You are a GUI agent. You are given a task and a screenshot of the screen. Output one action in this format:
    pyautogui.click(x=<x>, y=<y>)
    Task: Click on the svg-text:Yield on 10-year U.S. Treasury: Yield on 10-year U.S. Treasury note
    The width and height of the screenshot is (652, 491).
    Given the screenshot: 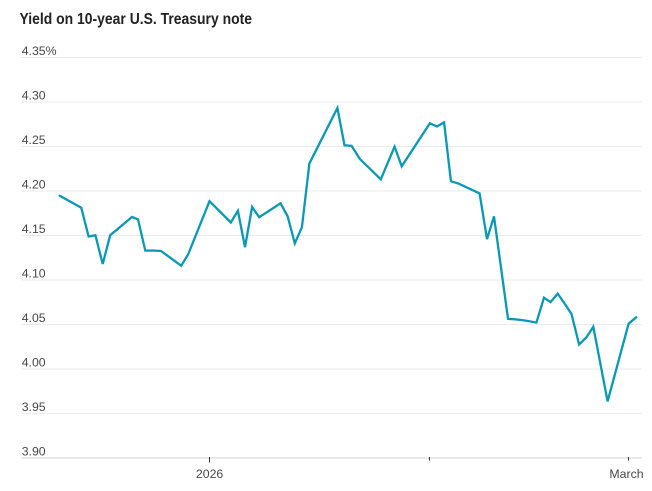 What is the action you would take?
    pyautogui.click(x=136, y=19)
    